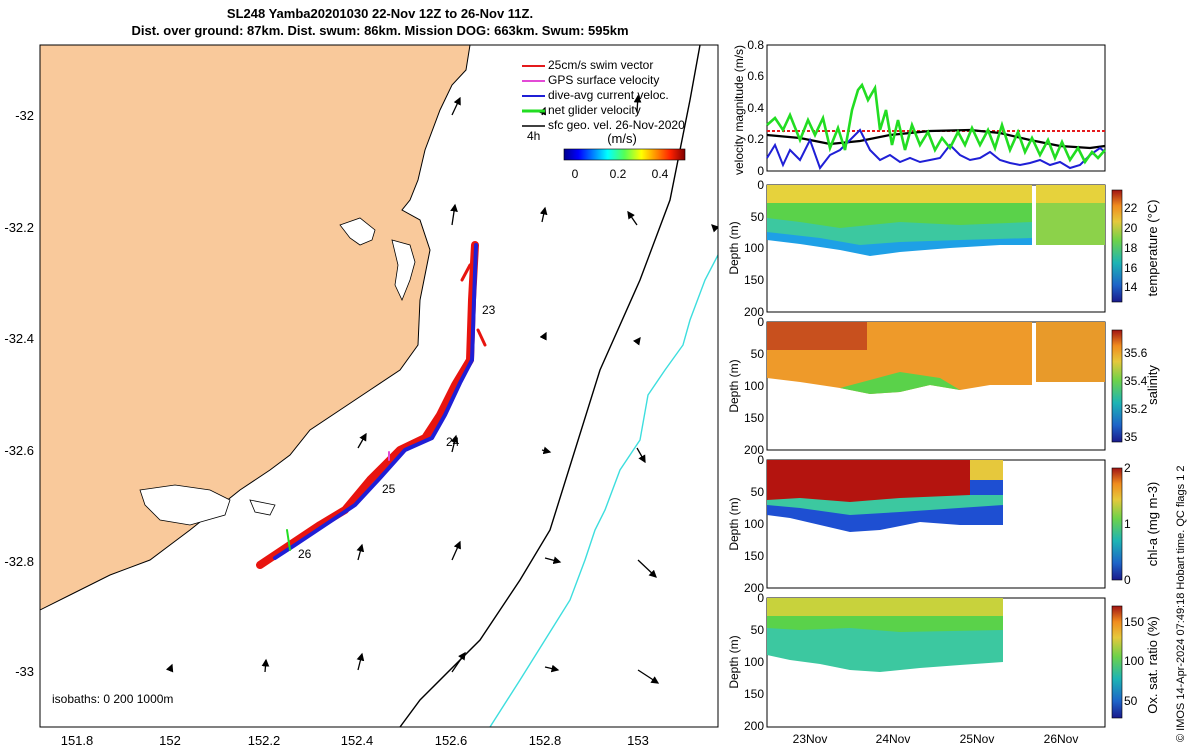  What do you see at coordinates (1117, 662) in the screenshot?
I see `oxygen-colorbar` at bounding box center [1117, 662].